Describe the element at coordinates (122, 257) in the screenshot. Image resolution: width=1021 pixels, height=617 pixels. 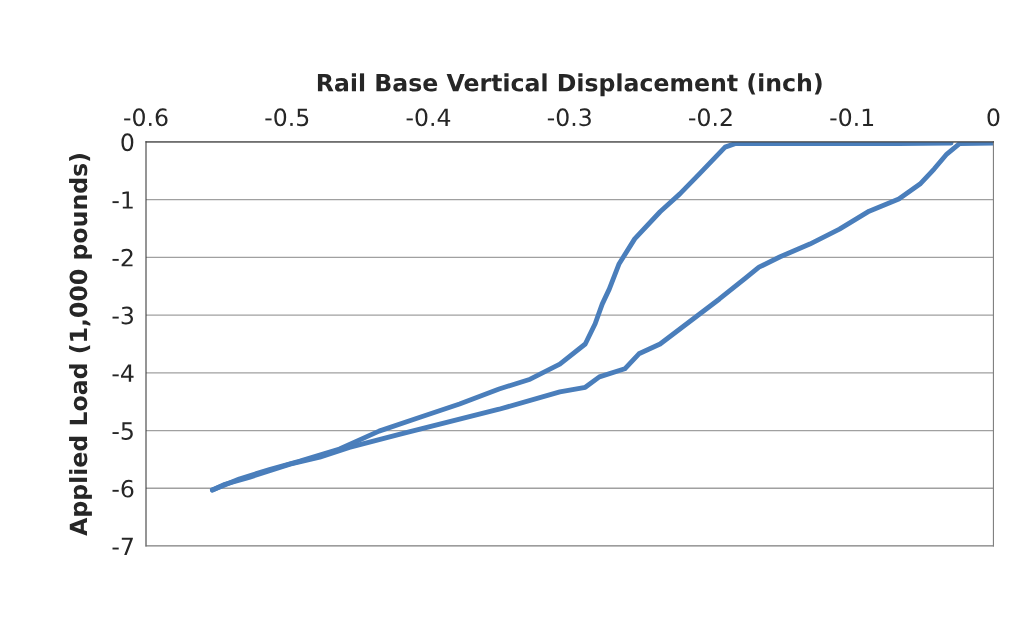
I see `y-tick-label: -2` at that location.